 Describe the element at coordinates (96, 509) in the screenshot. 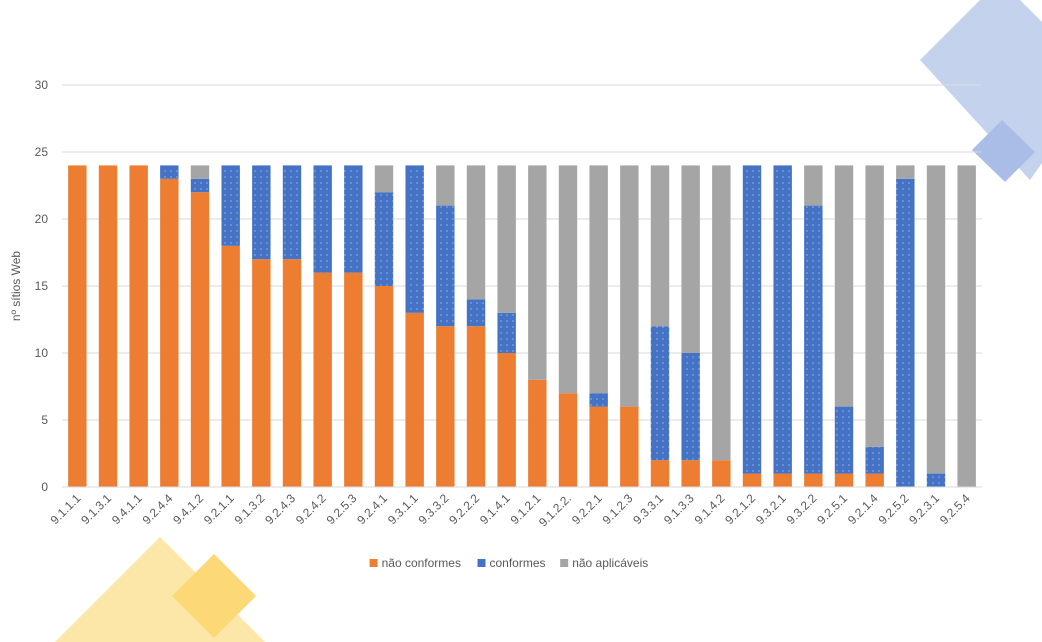

I see `x-tick-label: 9.1.3.1` at that location.